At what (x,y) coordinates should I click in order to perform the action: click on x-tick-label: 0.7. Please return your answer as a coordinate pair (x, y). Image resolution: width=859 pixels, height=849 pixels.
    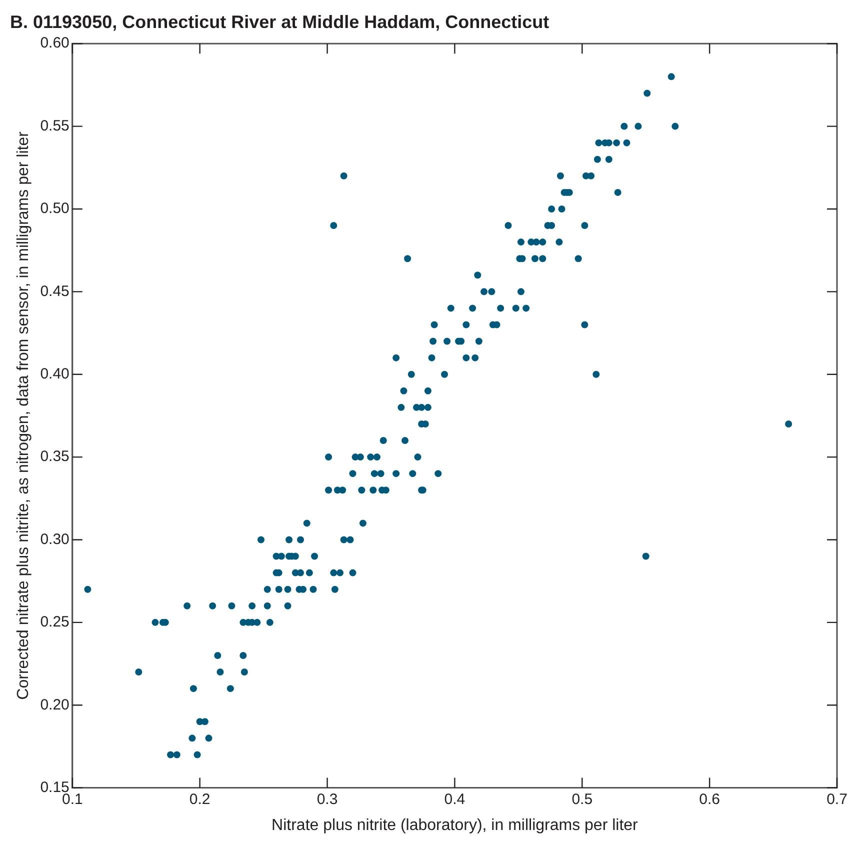
    Looking at the image, I should click on (837, 799).